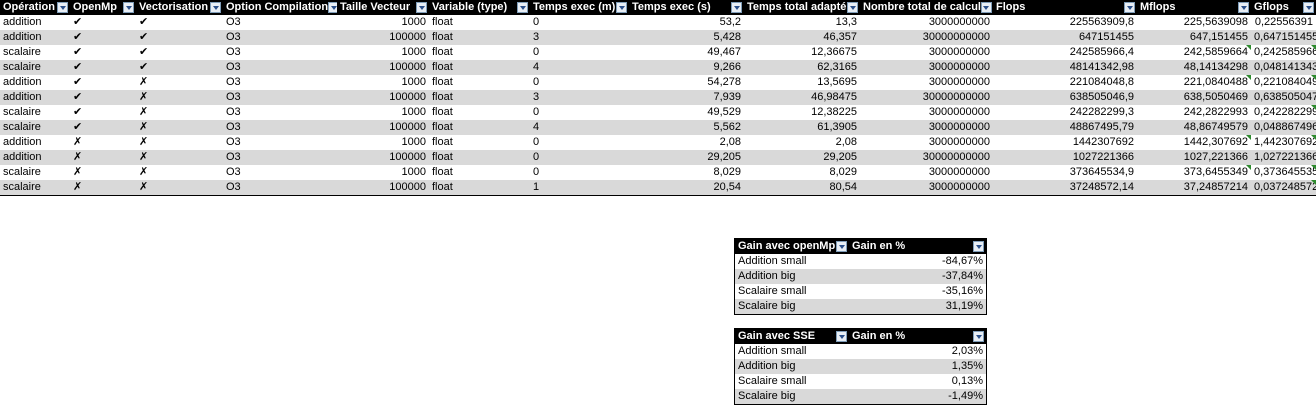 This screenshot has width=1316, height=405. I want to click on cell-gflops: 0,647151455, so click(1285, 37).